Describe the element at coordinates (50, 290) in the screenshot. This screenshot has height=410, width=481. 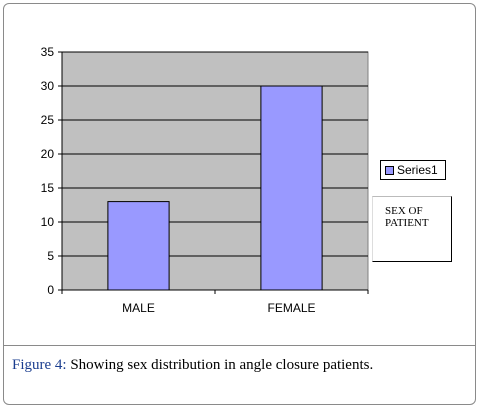
I see `y-tick-label: 0` at that location.